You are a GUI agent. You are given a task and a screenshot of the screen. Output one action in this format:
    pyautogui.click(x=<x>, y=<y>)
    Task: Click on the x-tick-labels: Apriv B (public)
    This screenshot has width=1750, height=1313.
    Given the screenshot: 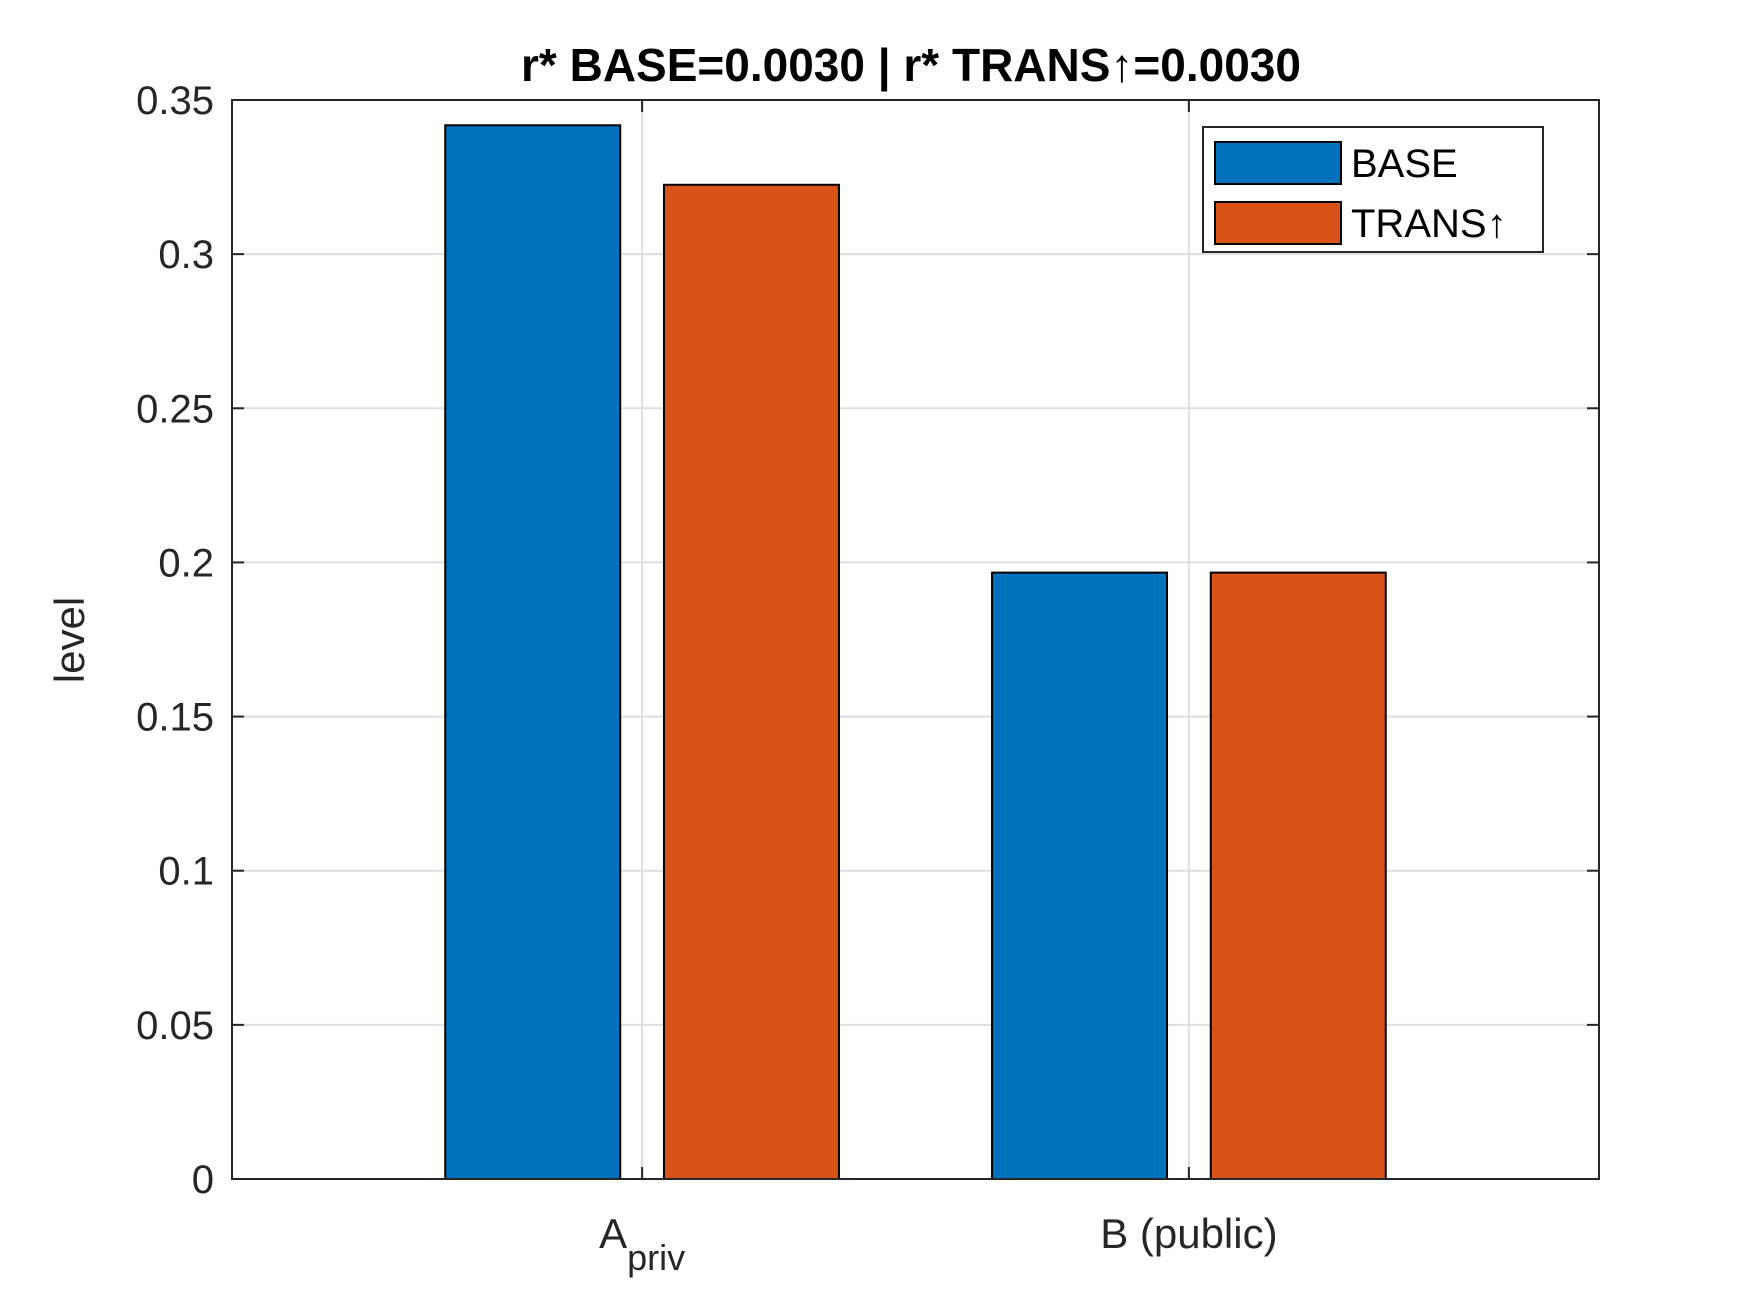 What is the action you would take?
    pyautogui.click(x=938, y=1244)
    